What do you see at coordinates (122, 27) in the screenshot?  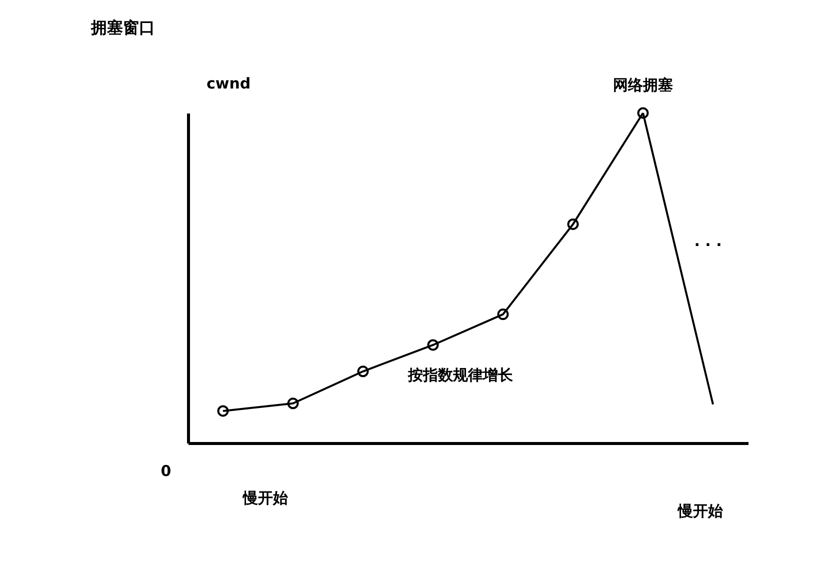 I see `chart-title: 拥塞窗口` at bounding box center [122, 27].